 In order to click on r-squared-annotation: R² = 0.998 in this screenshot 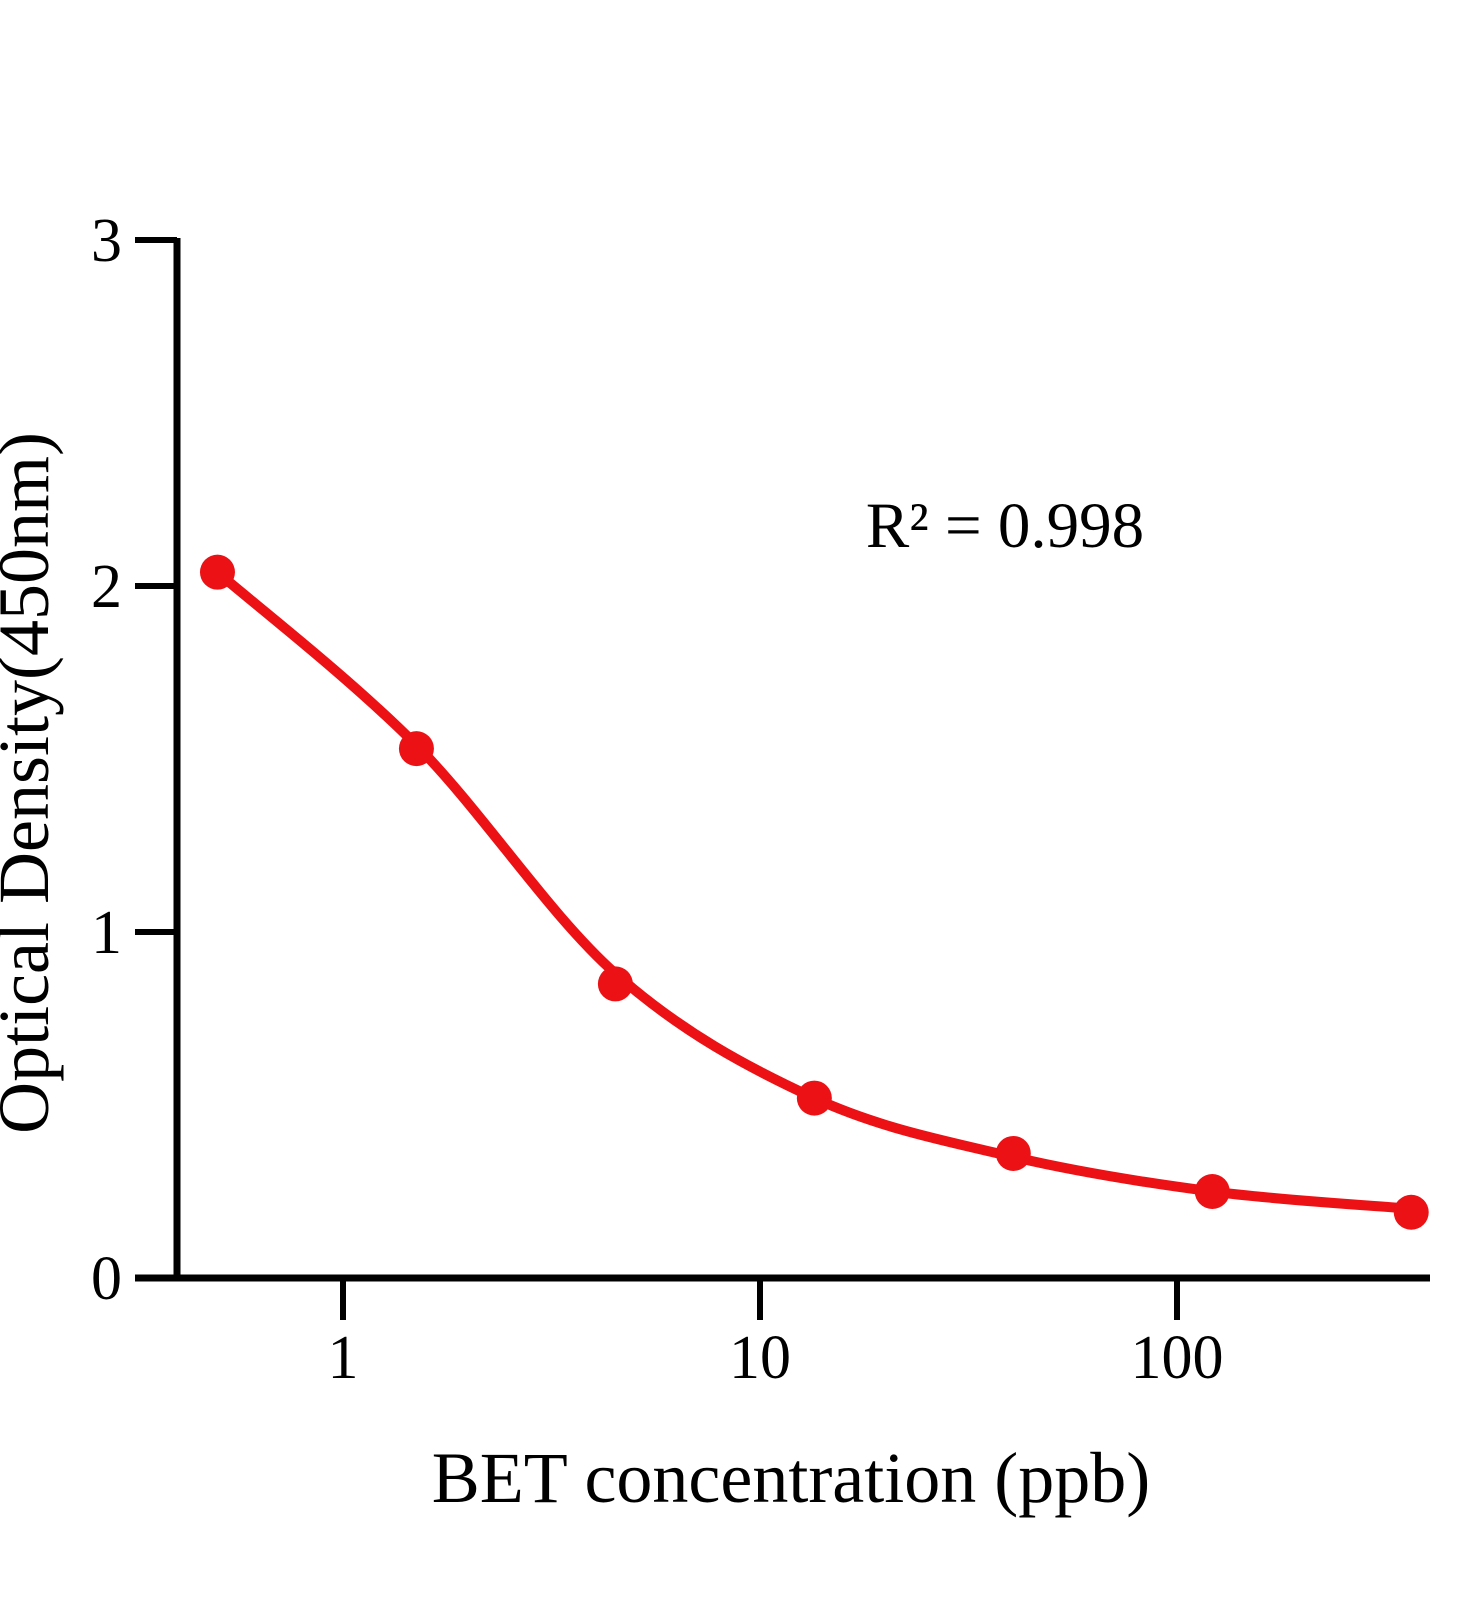, I will do `click(1005, 526)`.